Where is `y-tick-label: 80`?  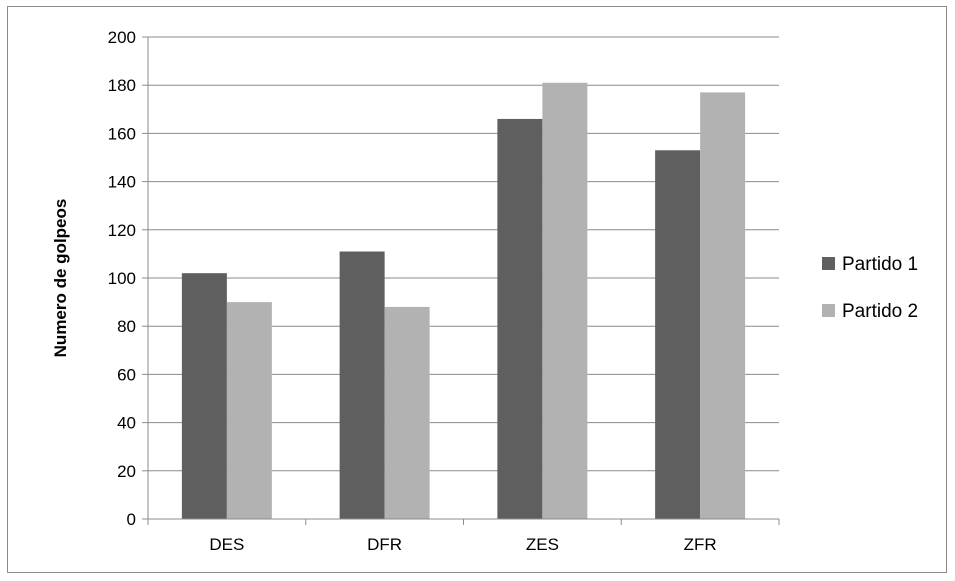 y-tick-label: 80 is located at coordinates (126, 326).